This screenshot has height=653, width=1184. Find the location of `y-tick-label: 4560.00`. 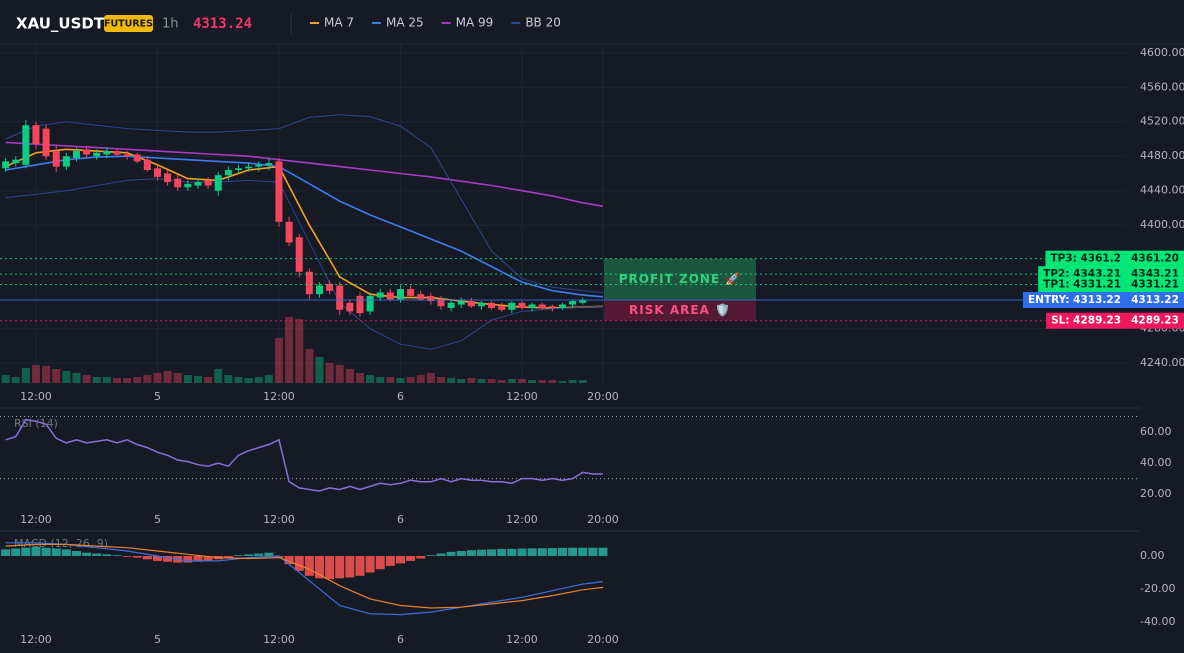

y-tick-label: 4560.00 is located at coordinates (1162, 86).